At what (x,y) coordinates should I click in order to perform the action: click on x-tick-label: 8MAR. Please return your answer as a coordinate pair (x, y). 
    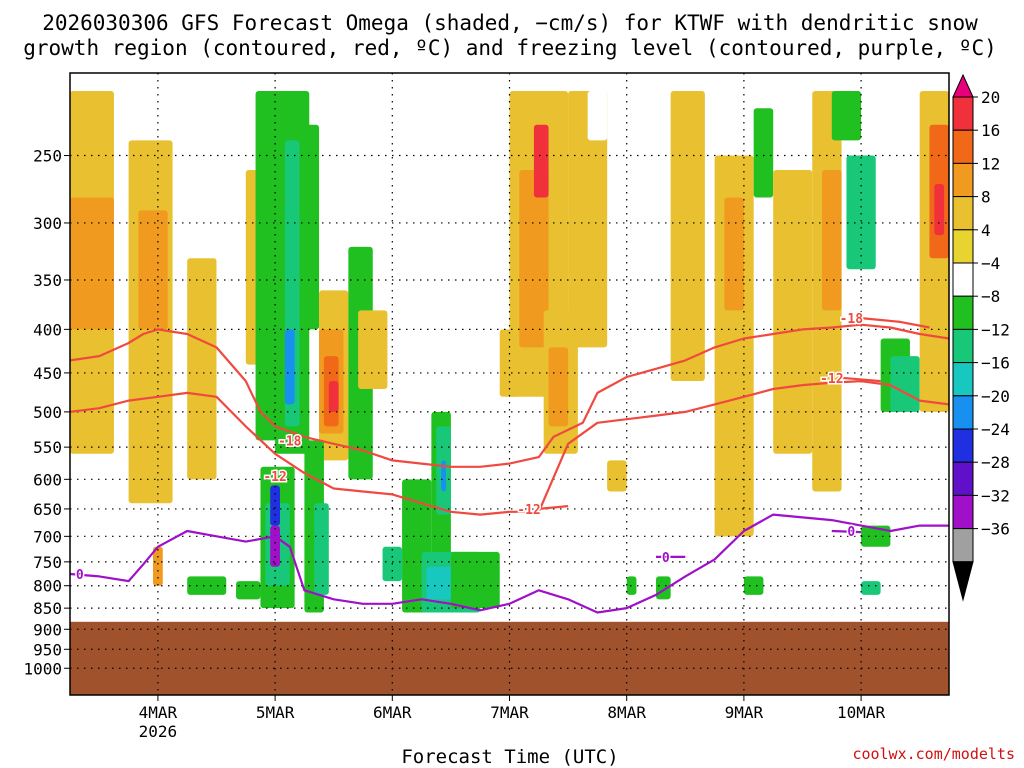
    Looking at the image, I should click on (626, 712).